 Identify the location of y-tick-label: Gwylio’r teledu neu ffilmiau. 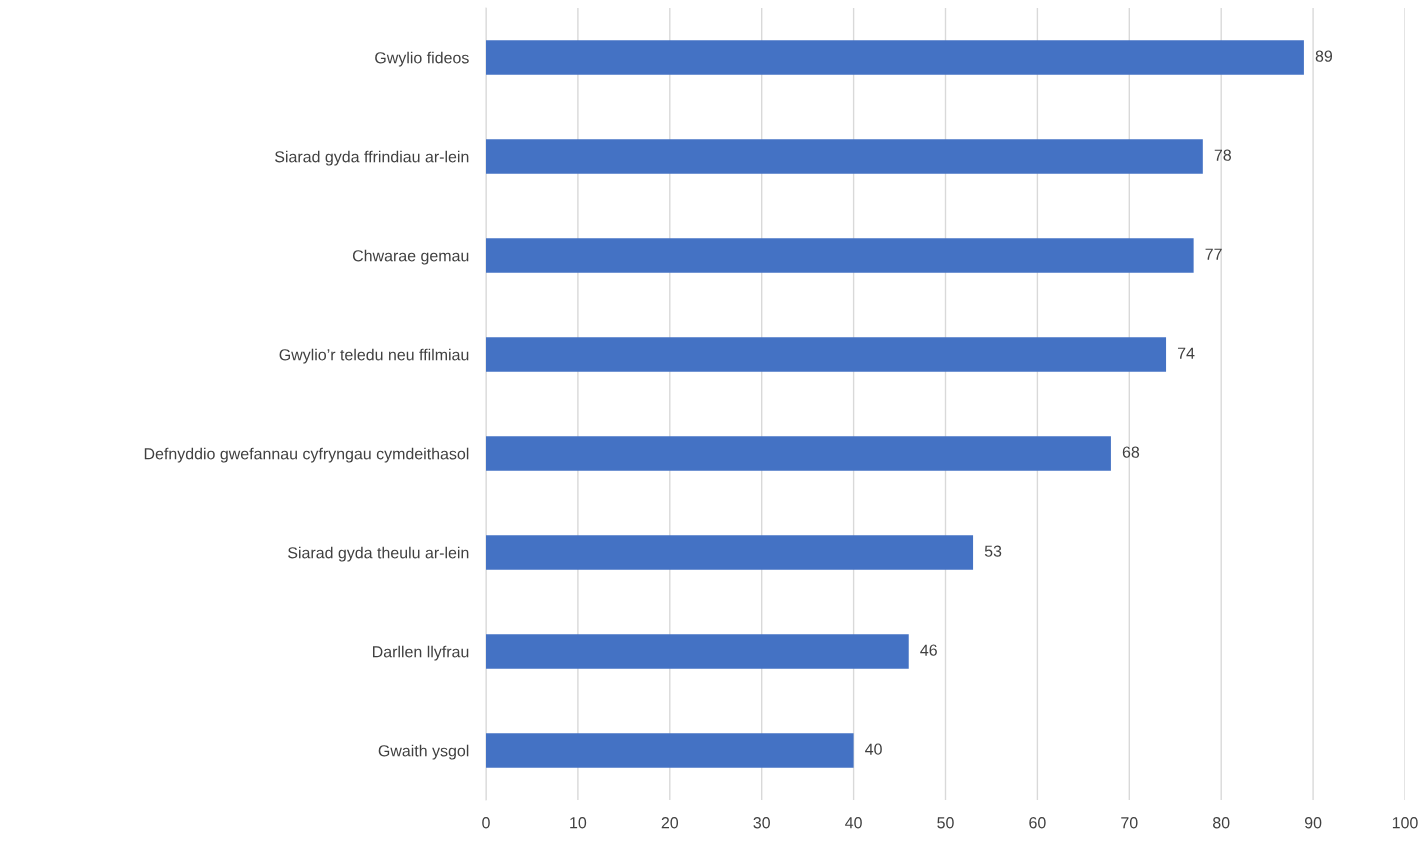
(374, 356).